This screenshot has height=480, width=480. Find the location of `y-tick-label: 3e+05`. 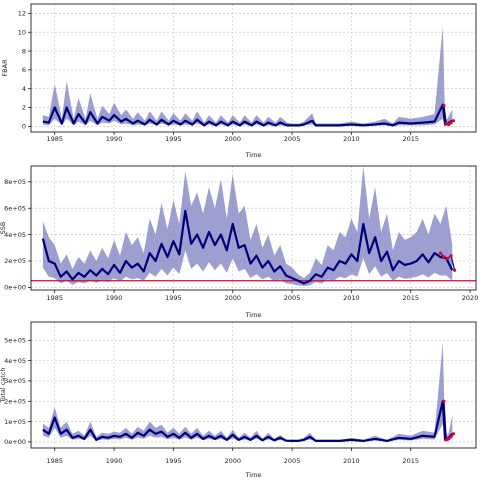

y-tick-label: 3e+05 is located at coordinates (15, 381).